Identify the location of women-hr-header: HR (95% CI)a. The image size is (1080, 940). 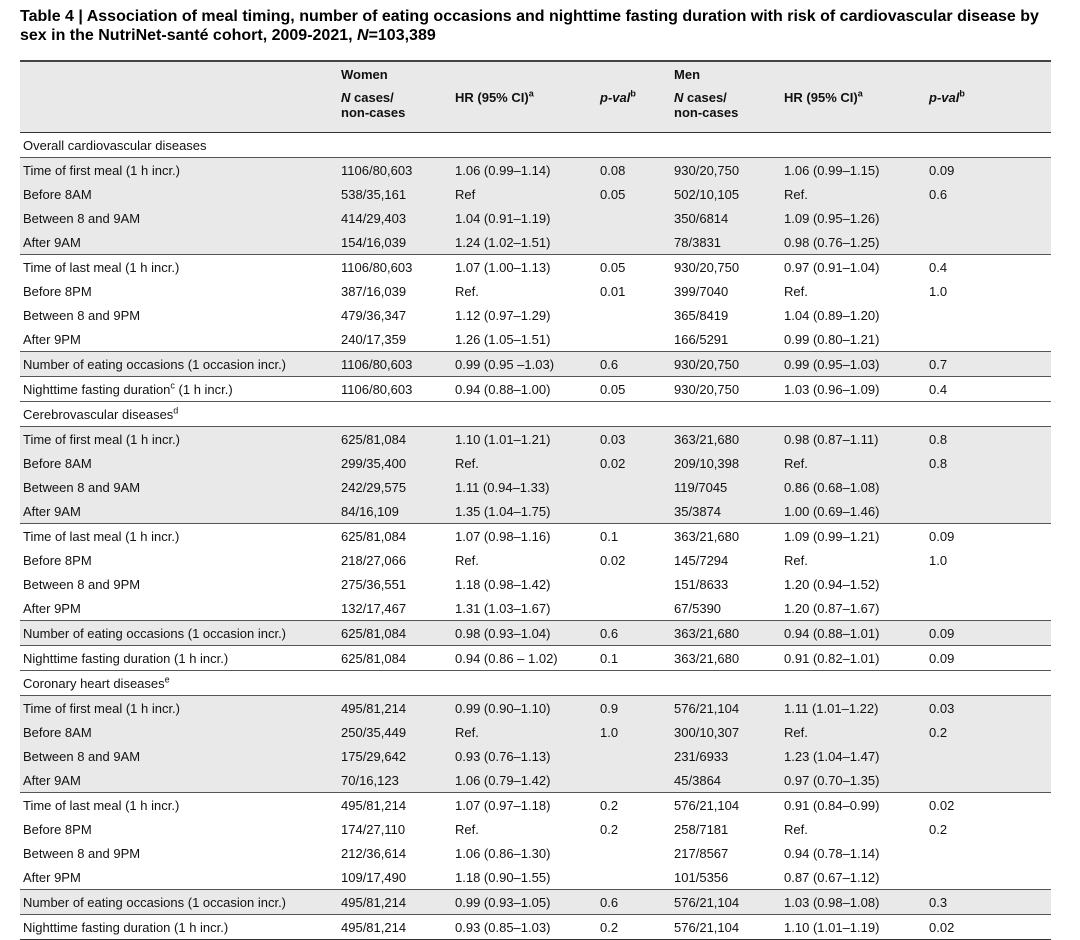
(524, 109).